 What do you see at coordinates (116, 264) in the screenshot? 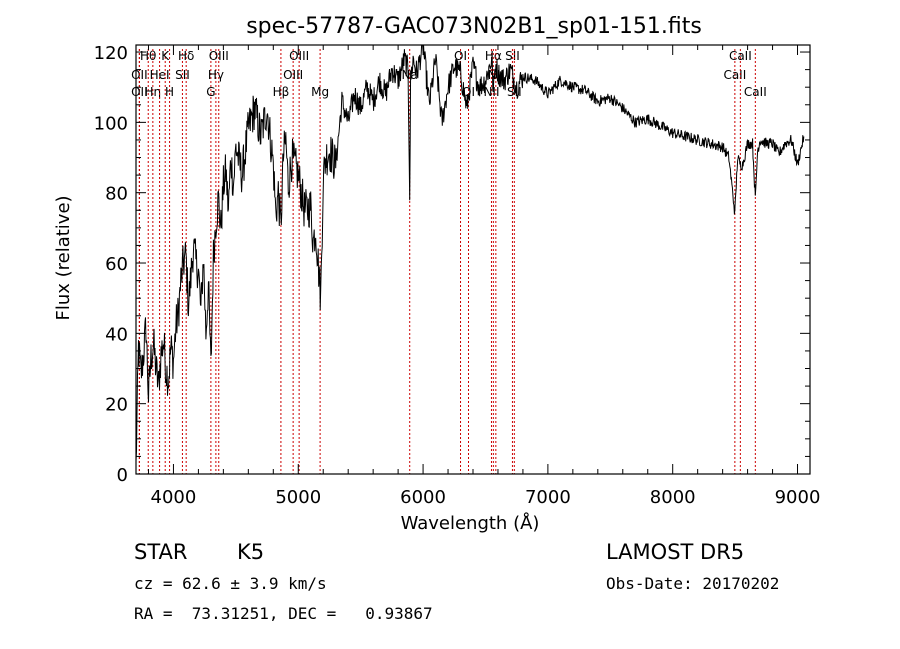
I see `y-tick-label: 60` at bounding box center [116, 264].